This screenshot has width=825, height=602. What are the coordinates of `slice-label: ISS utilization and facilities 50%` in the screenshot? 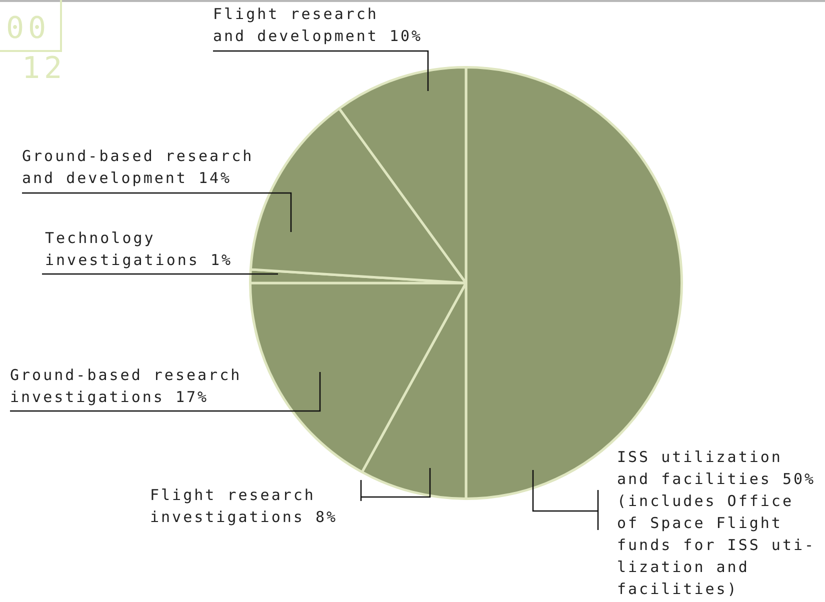 It's located at (716, 468).